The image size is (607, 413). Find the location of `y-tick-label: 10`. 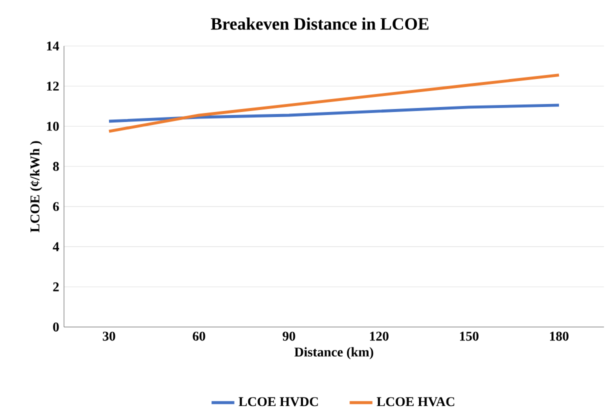

y-tick-label: 10 is located at coordinates (53, 126).